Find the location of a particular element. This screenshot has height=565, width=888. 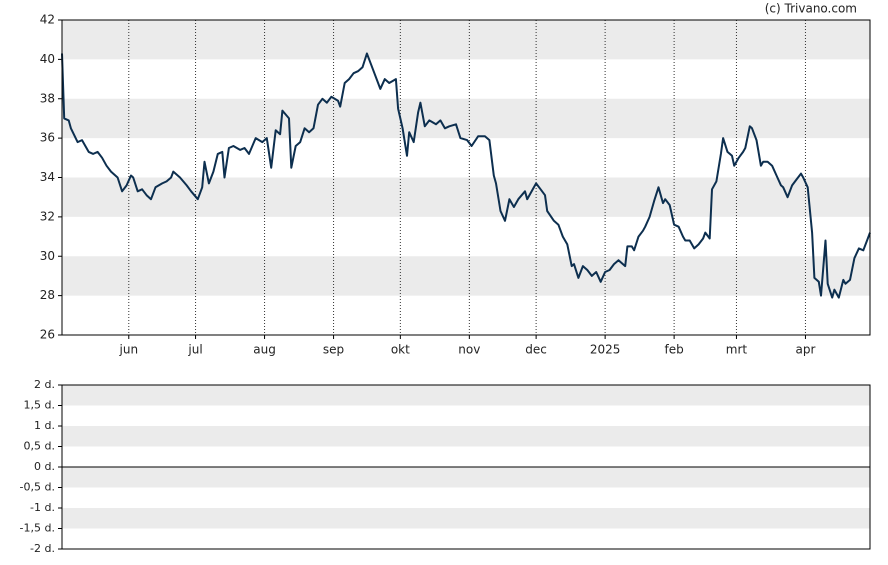

y-tick-label: 28 is located at coordinates (47, 295).